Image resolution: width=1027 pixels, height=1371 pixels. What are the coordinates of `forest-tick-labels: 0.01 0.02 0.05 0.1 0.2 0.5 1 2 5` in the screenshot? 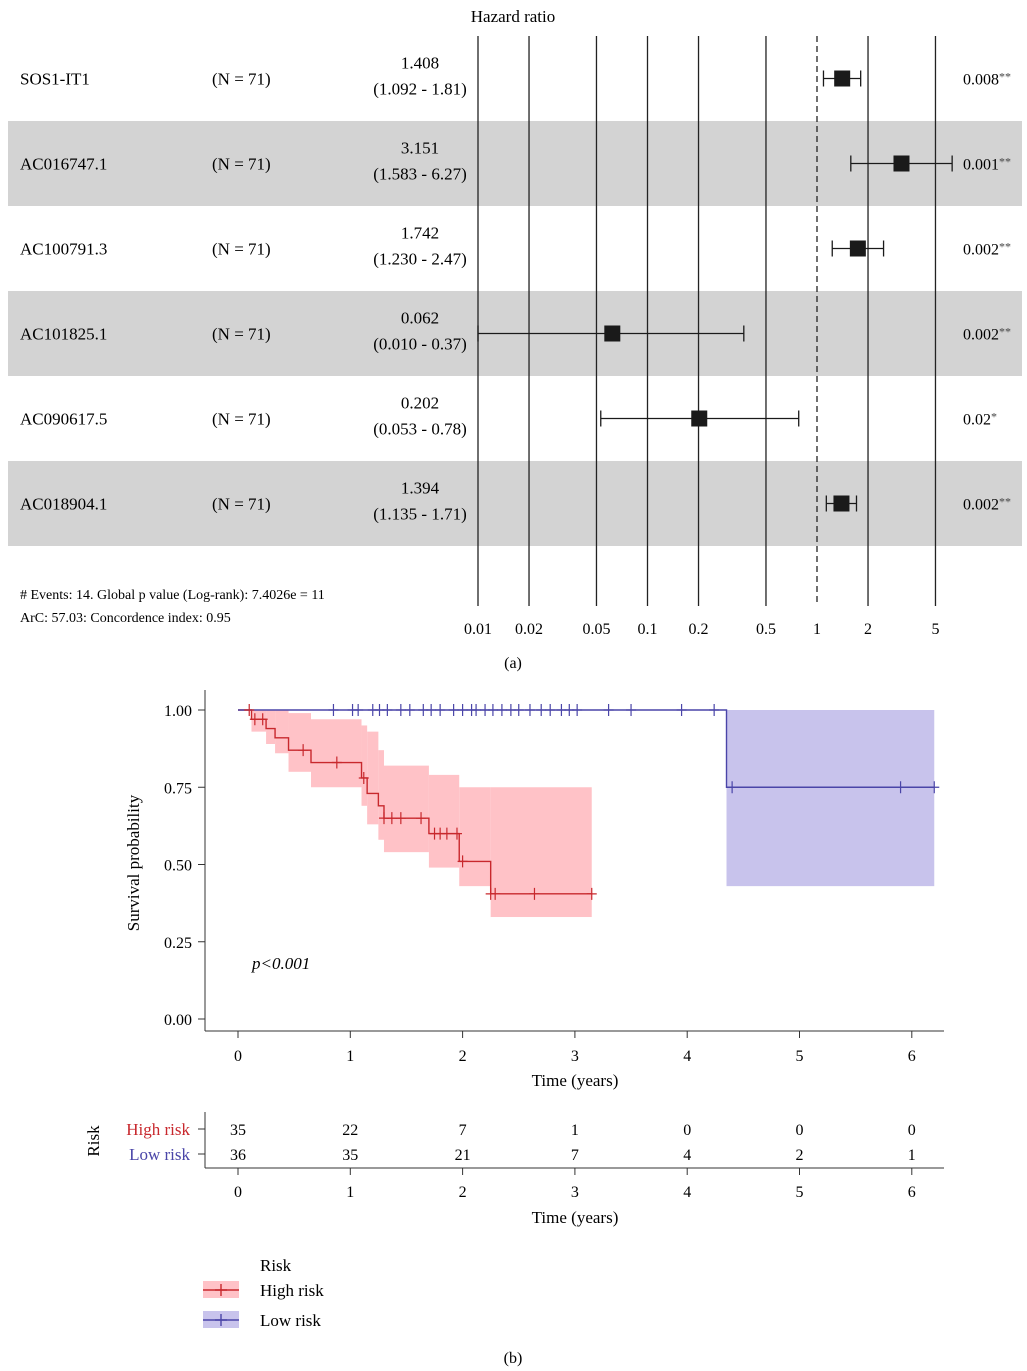 It's located at (701, 629).